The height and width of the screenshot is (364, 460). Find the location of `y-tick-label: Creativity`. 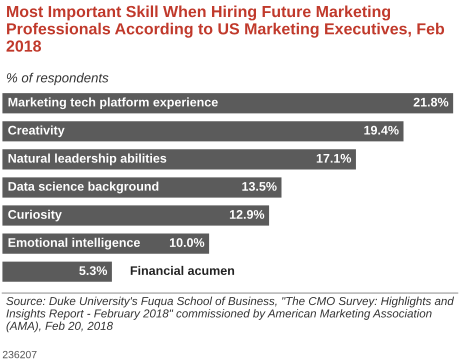

y-tick-label: Creativity is located at coordinates (36, 131).